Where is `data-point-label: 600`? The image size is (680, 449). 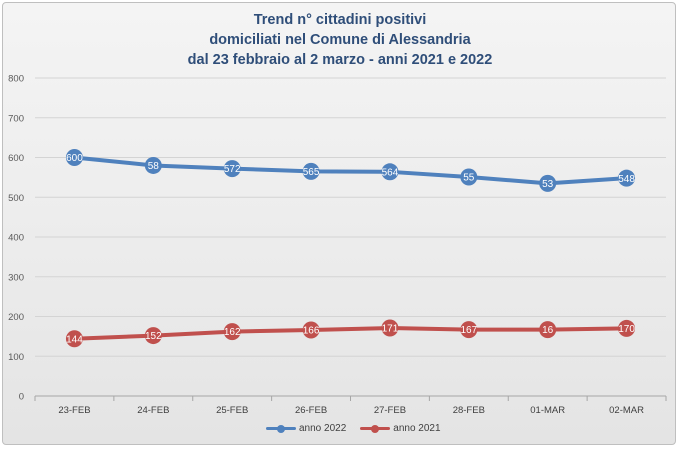
data-point-label: 600 is located at coordinates (74, 158).